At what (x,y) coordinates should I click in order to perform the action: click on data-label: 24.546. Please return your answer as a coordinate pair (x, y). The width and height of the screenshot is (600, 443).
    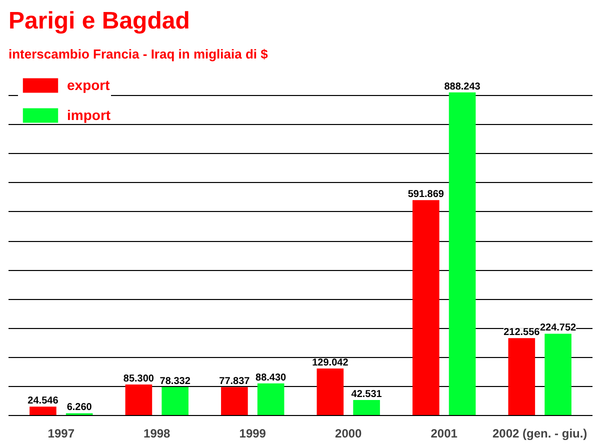
    Looking at the image, I should click on (43, 401).